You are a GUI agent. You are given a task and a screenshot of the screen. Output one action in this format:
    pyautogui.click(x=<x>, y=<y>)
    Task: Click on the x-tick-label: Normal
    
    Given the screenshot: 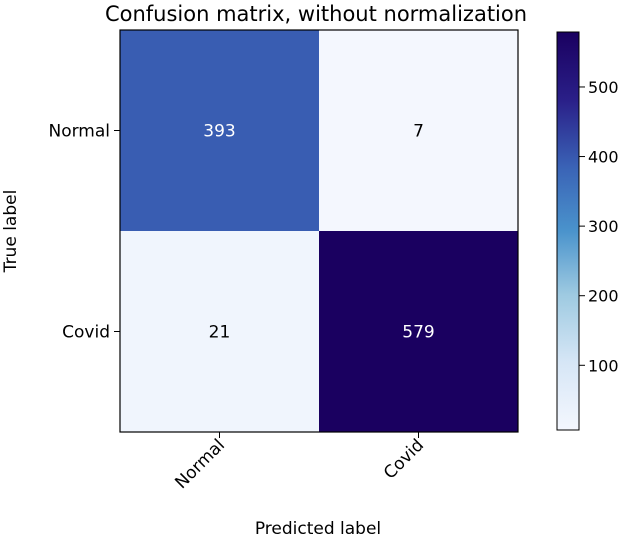 What is the action you would take?
    pyautogui.click(x=200, y=464)
    